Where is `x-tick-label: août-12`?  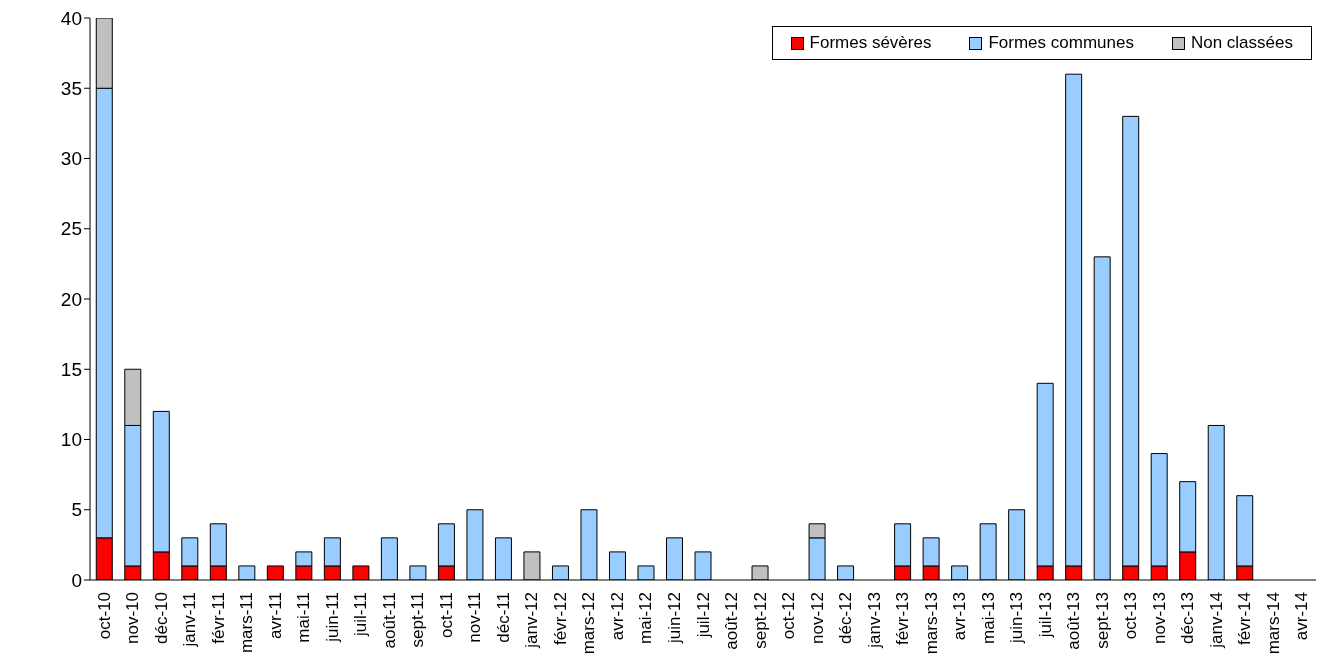 x-tick-label: août-12 is located at coordinates (732, 621).